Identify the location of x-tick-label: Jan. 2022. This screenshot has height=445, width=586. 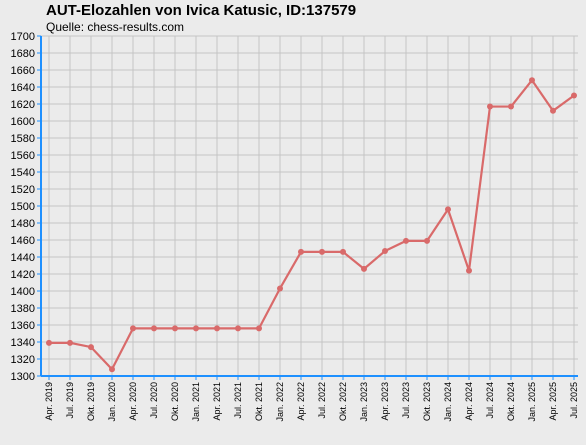
(280, 402).